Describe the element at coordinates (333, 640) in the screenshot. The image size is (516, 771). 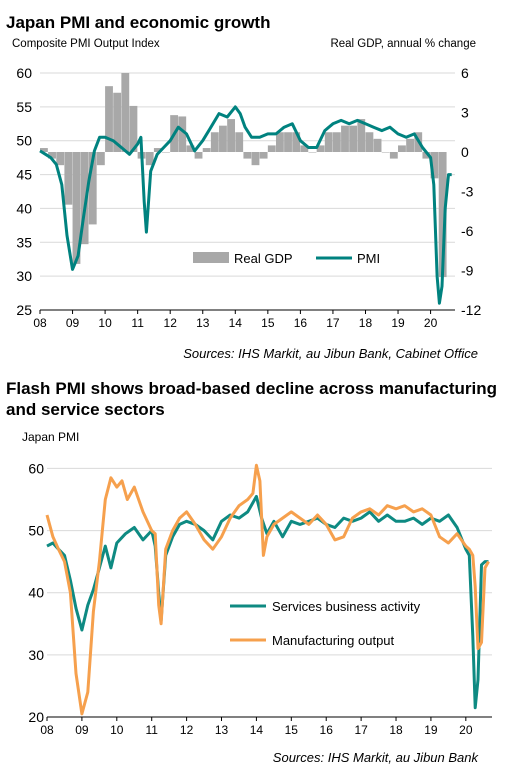
I see `chart2-legend-manufacturing-label: Manufacturing output` at that location.